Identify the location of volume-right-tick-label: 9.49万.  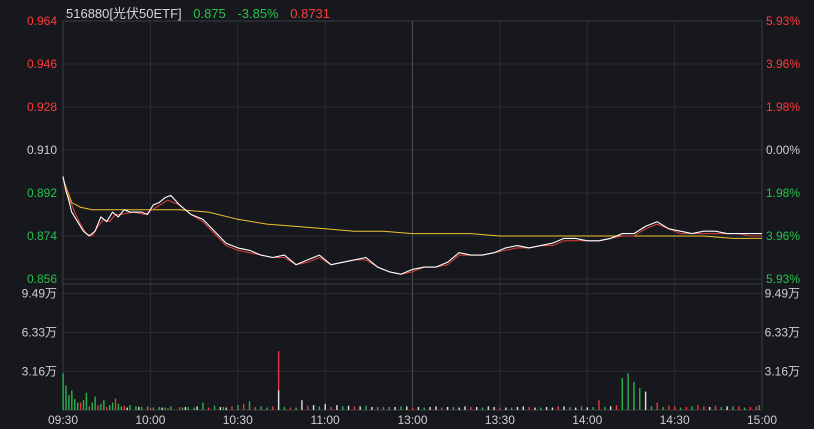
(782, 294).